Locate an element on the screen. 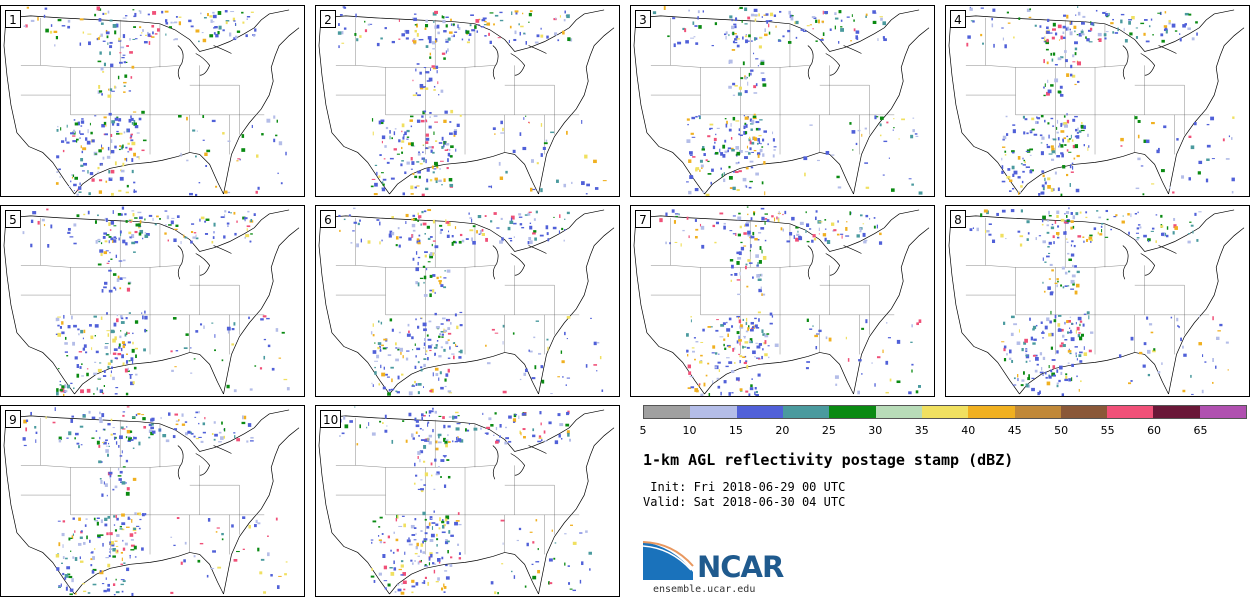  ensemble-member-panel: 3 is located at coordinates (782, 101).